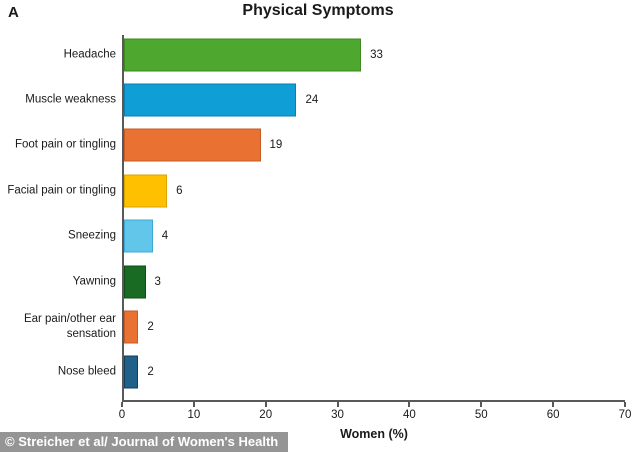  Describe the element at coordinates (165, 236) in the screenshot. I see `bar-value-label: 4` at that location.